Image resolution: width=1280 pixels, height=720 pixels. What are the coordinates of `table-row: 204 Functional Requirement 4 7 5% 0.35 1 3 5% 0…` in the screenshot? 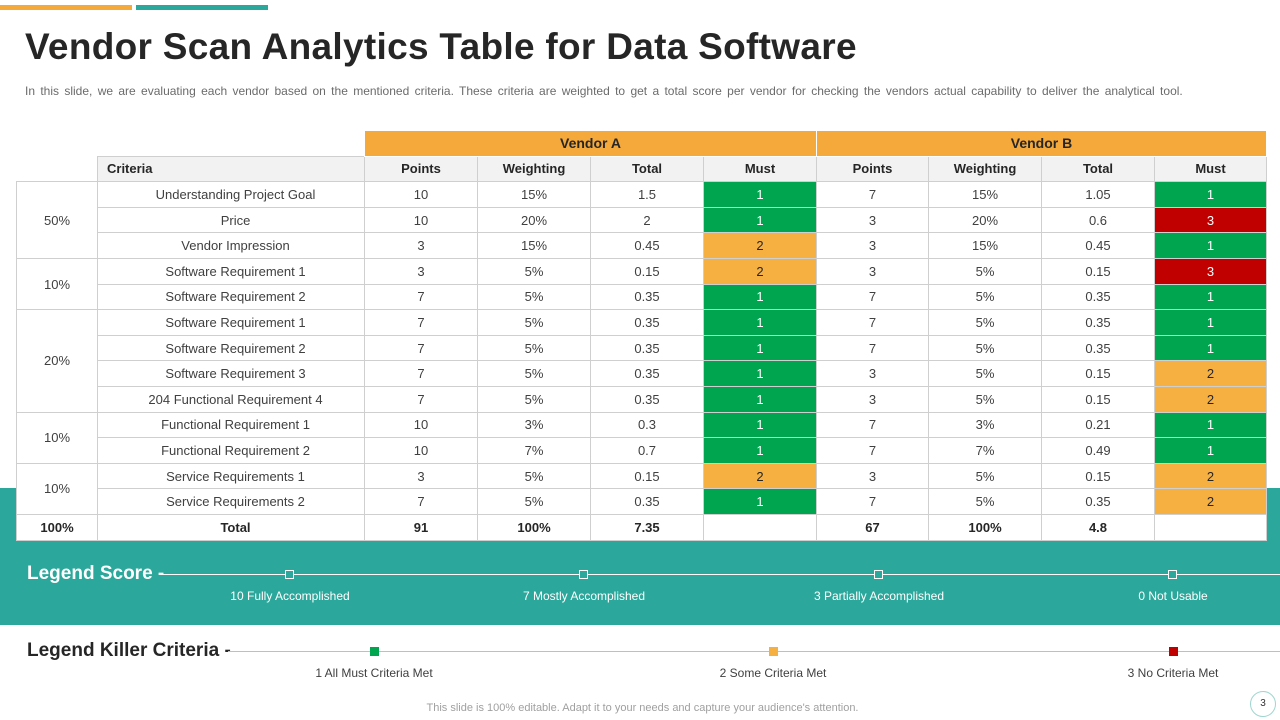 It's located at (642, 399).